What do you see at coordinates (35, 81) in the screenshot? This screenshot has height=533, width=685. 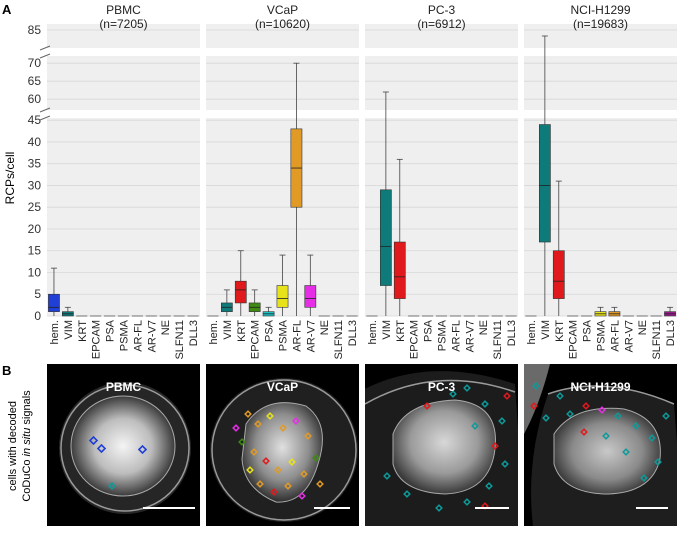 I see `y-tick-label: 65` at bounding box center [35, 81].